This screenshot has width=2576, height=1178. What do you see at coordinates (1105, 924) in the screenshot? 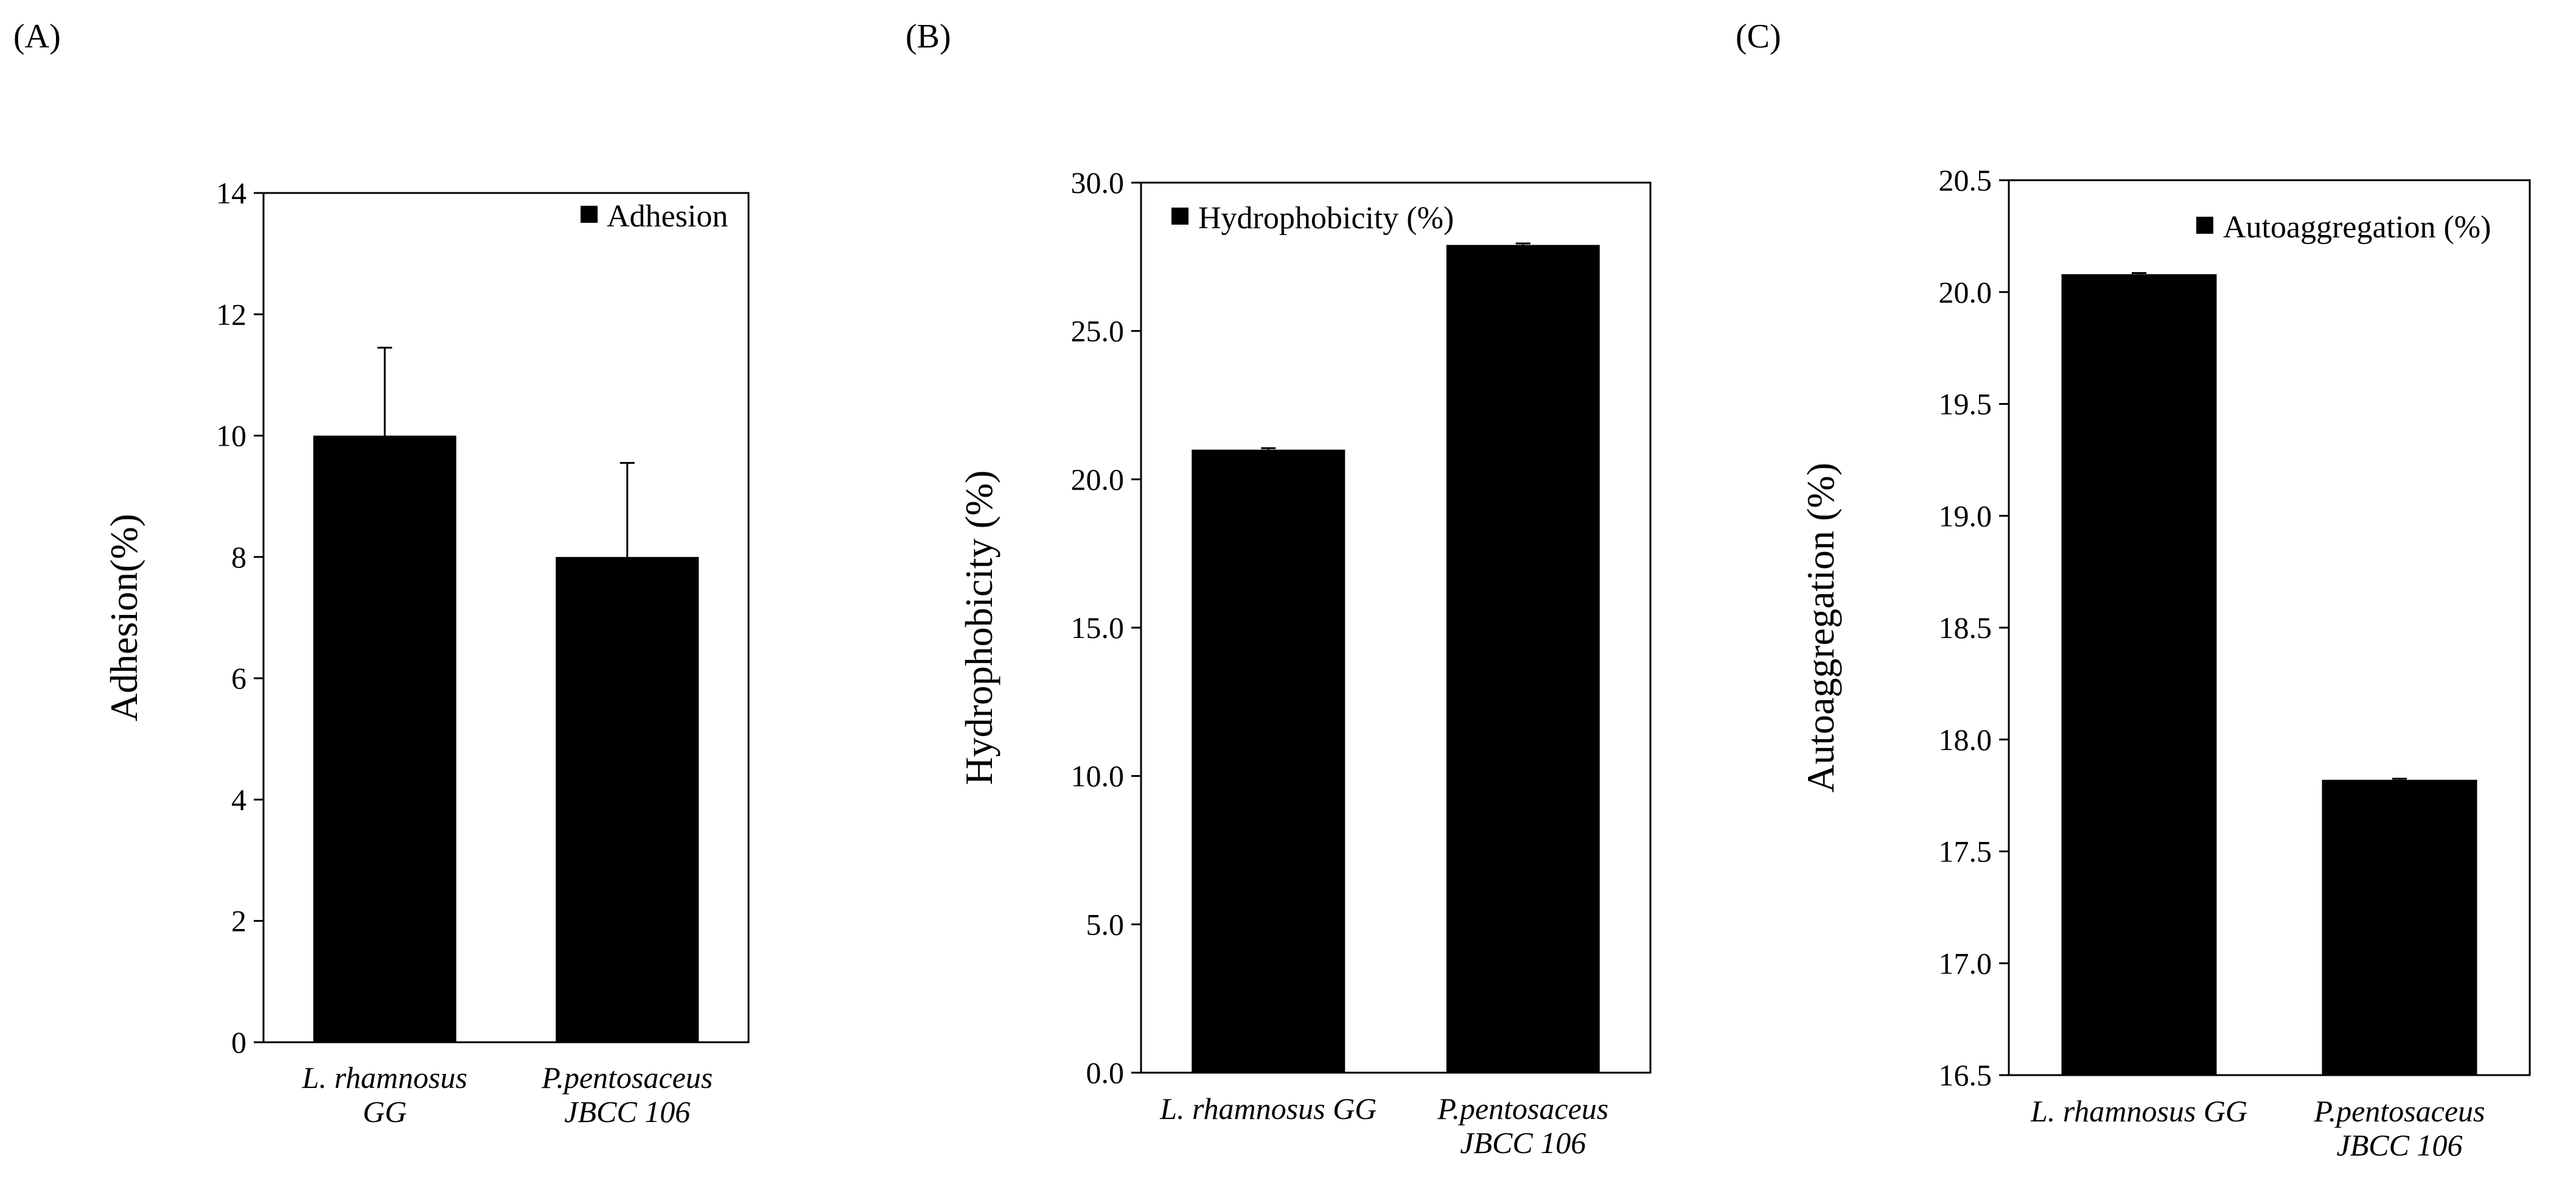
I see `y-tick-label: 5.0` at bounding box center [1105, 924].